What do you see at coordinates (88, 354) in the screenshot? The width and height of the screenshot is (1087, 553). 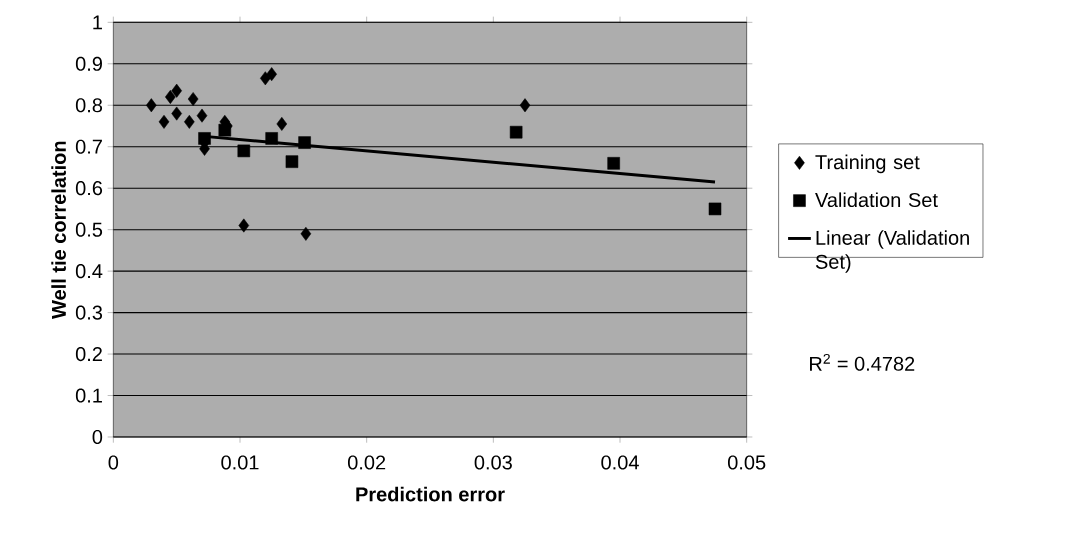 I see `y-tick-label: 0.2` at bounding box center [88, 354].